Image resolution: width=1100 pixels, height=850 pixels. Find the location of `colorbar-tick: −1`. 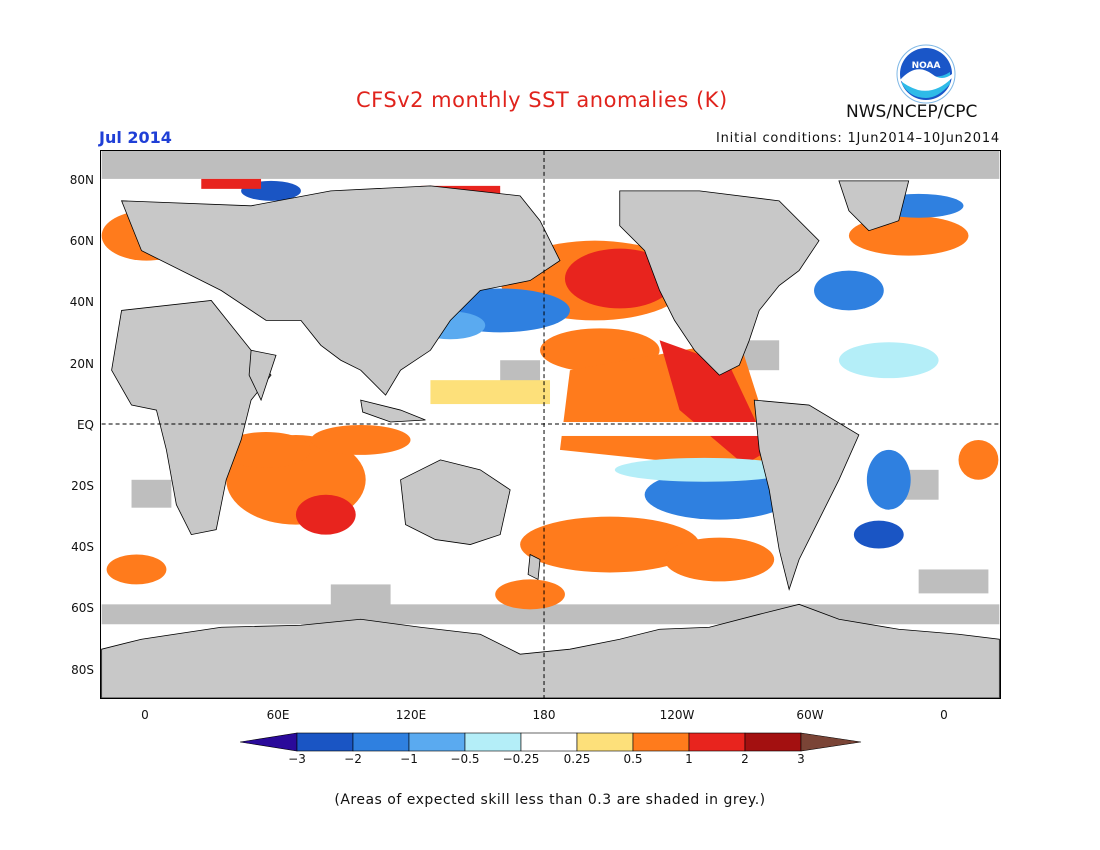

colorbar-tick: −1 is located at coordinates (409, 759).